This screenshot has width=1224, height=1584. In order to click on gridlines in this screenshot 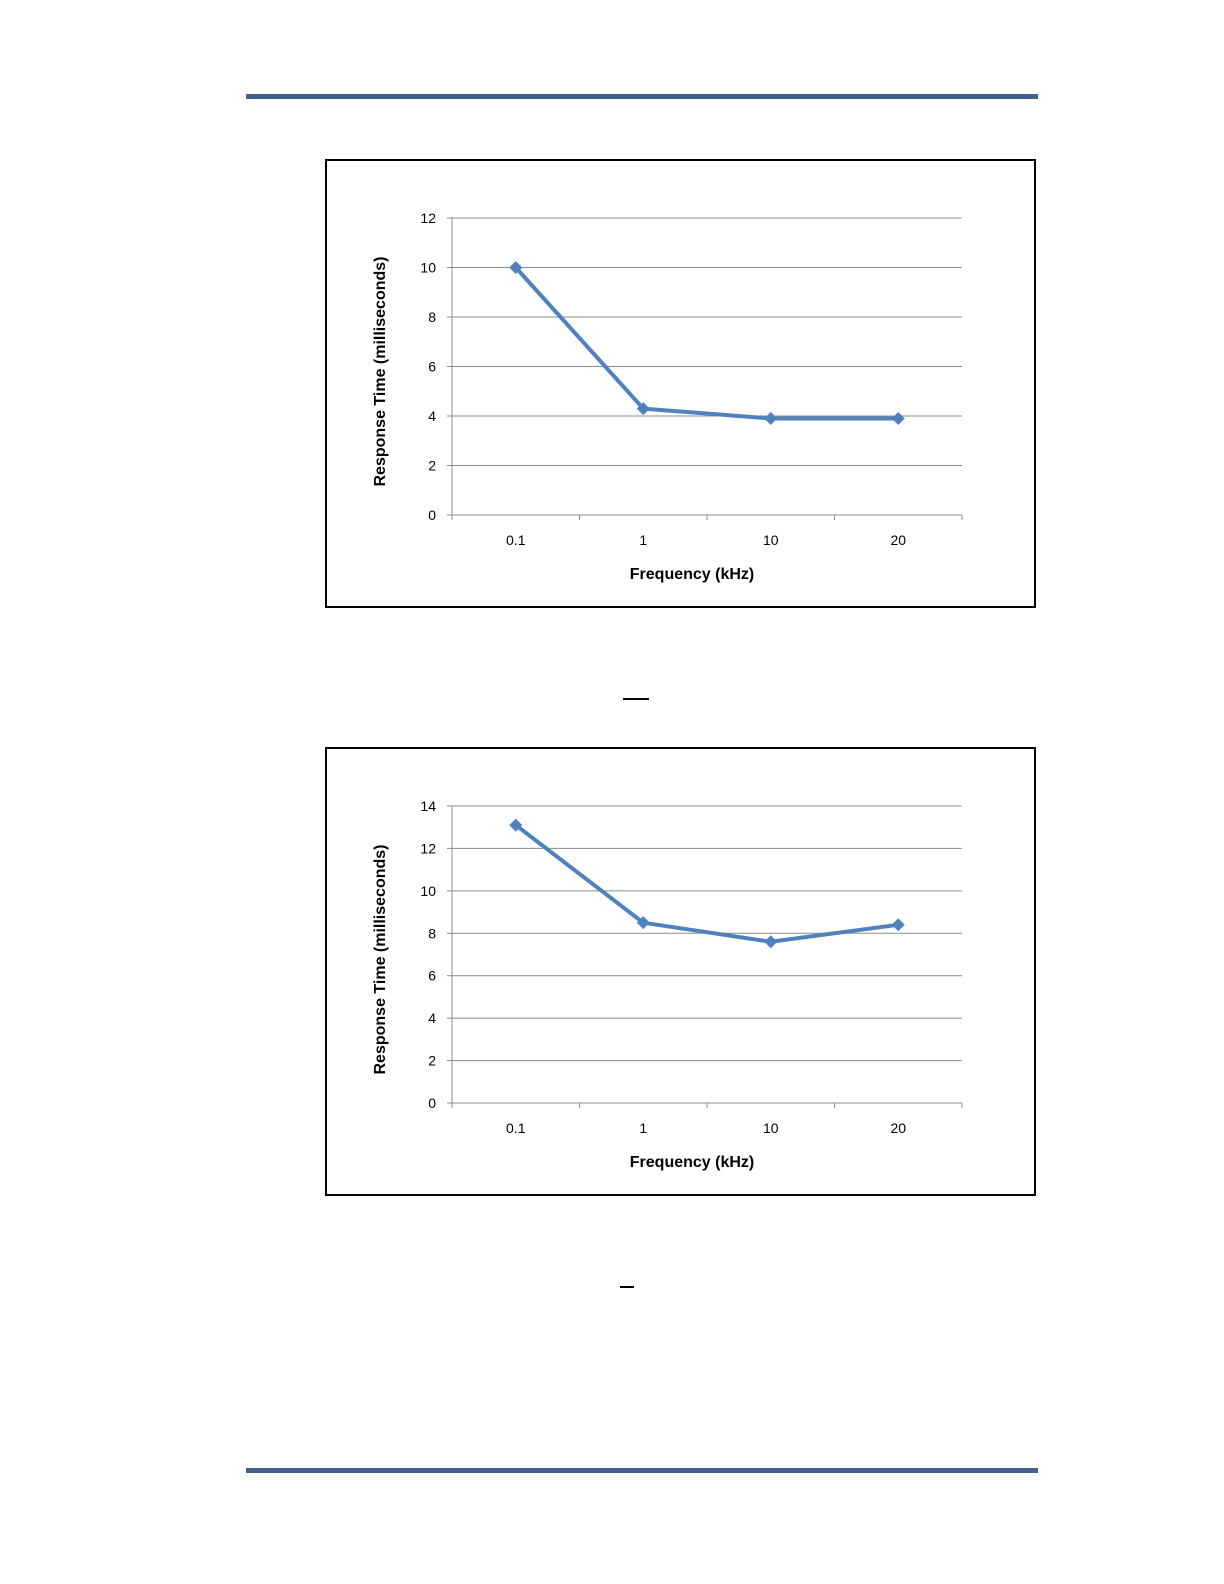, I will do `click(707, 341)`.